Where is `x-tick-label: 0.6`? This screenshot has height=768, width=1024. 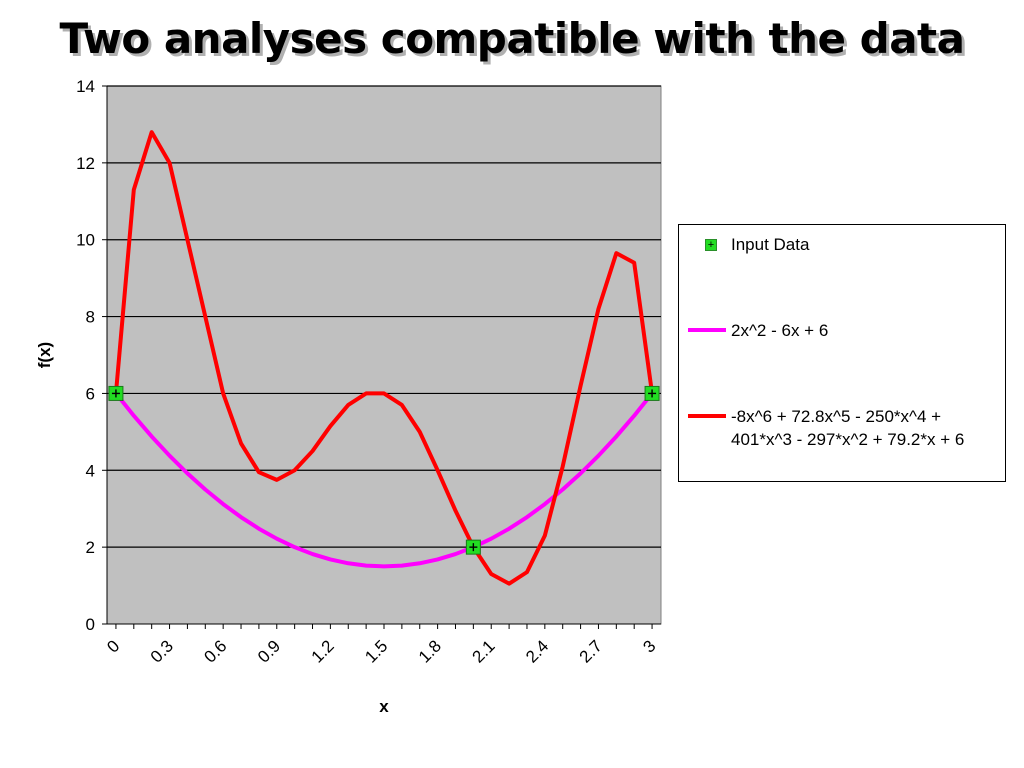 x-tick-label: 0.6 is located at coordinates (215, 651).